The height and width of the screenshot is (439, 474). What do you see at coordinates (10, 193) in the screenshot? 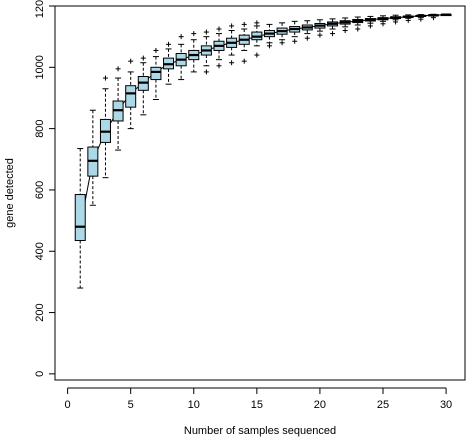
I see `y-axis-title: gene detected` at bounding box center [10, 193].